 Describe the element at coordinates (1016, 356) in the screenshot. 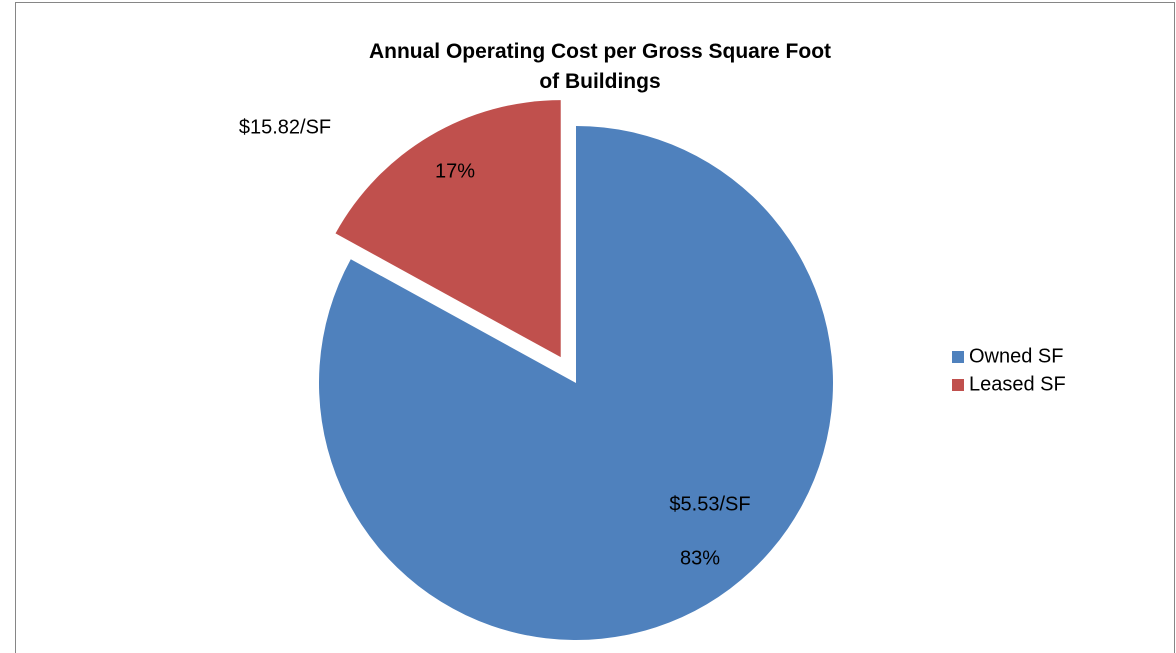

I see `legend-label: Owned SF` at that location.